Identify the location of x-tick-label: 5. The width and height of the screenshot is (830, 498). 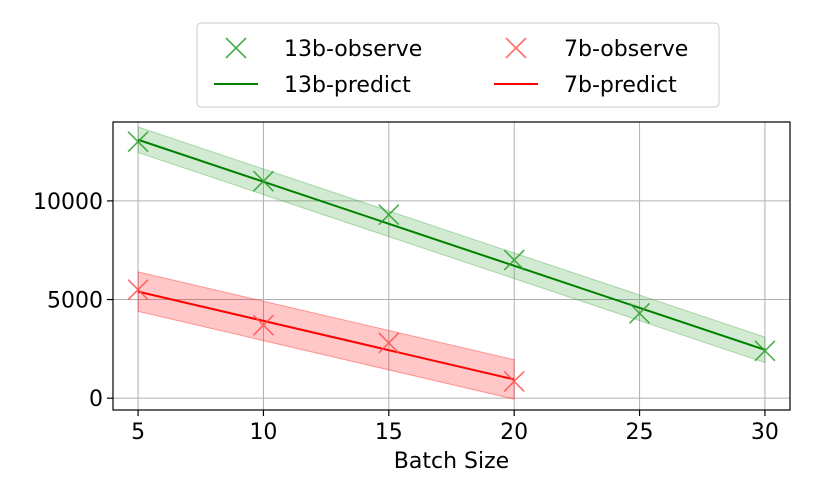
(138, 432).